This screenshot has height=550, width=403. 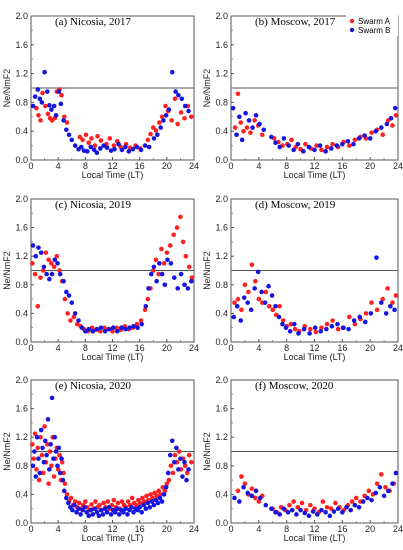 I want to click on x-tick-label: 12, so click(x=112, y=529).